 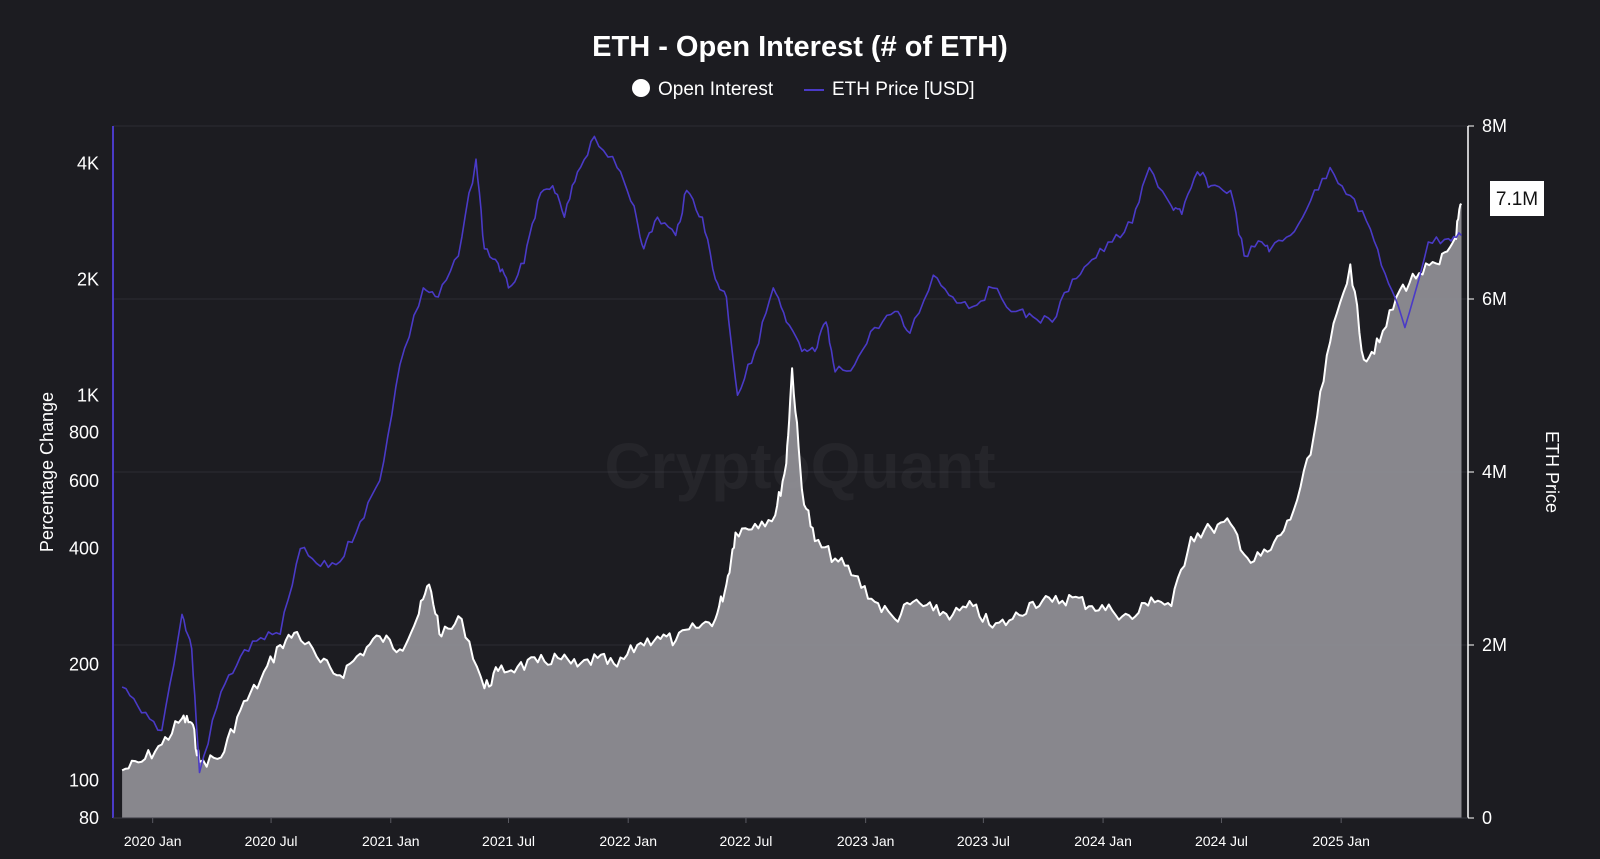 What do you see at coordinates (1221, 841) in the screenshot?
I see `x-tick-label-9: 2024 Jul` at bounding box center [1221, 841].